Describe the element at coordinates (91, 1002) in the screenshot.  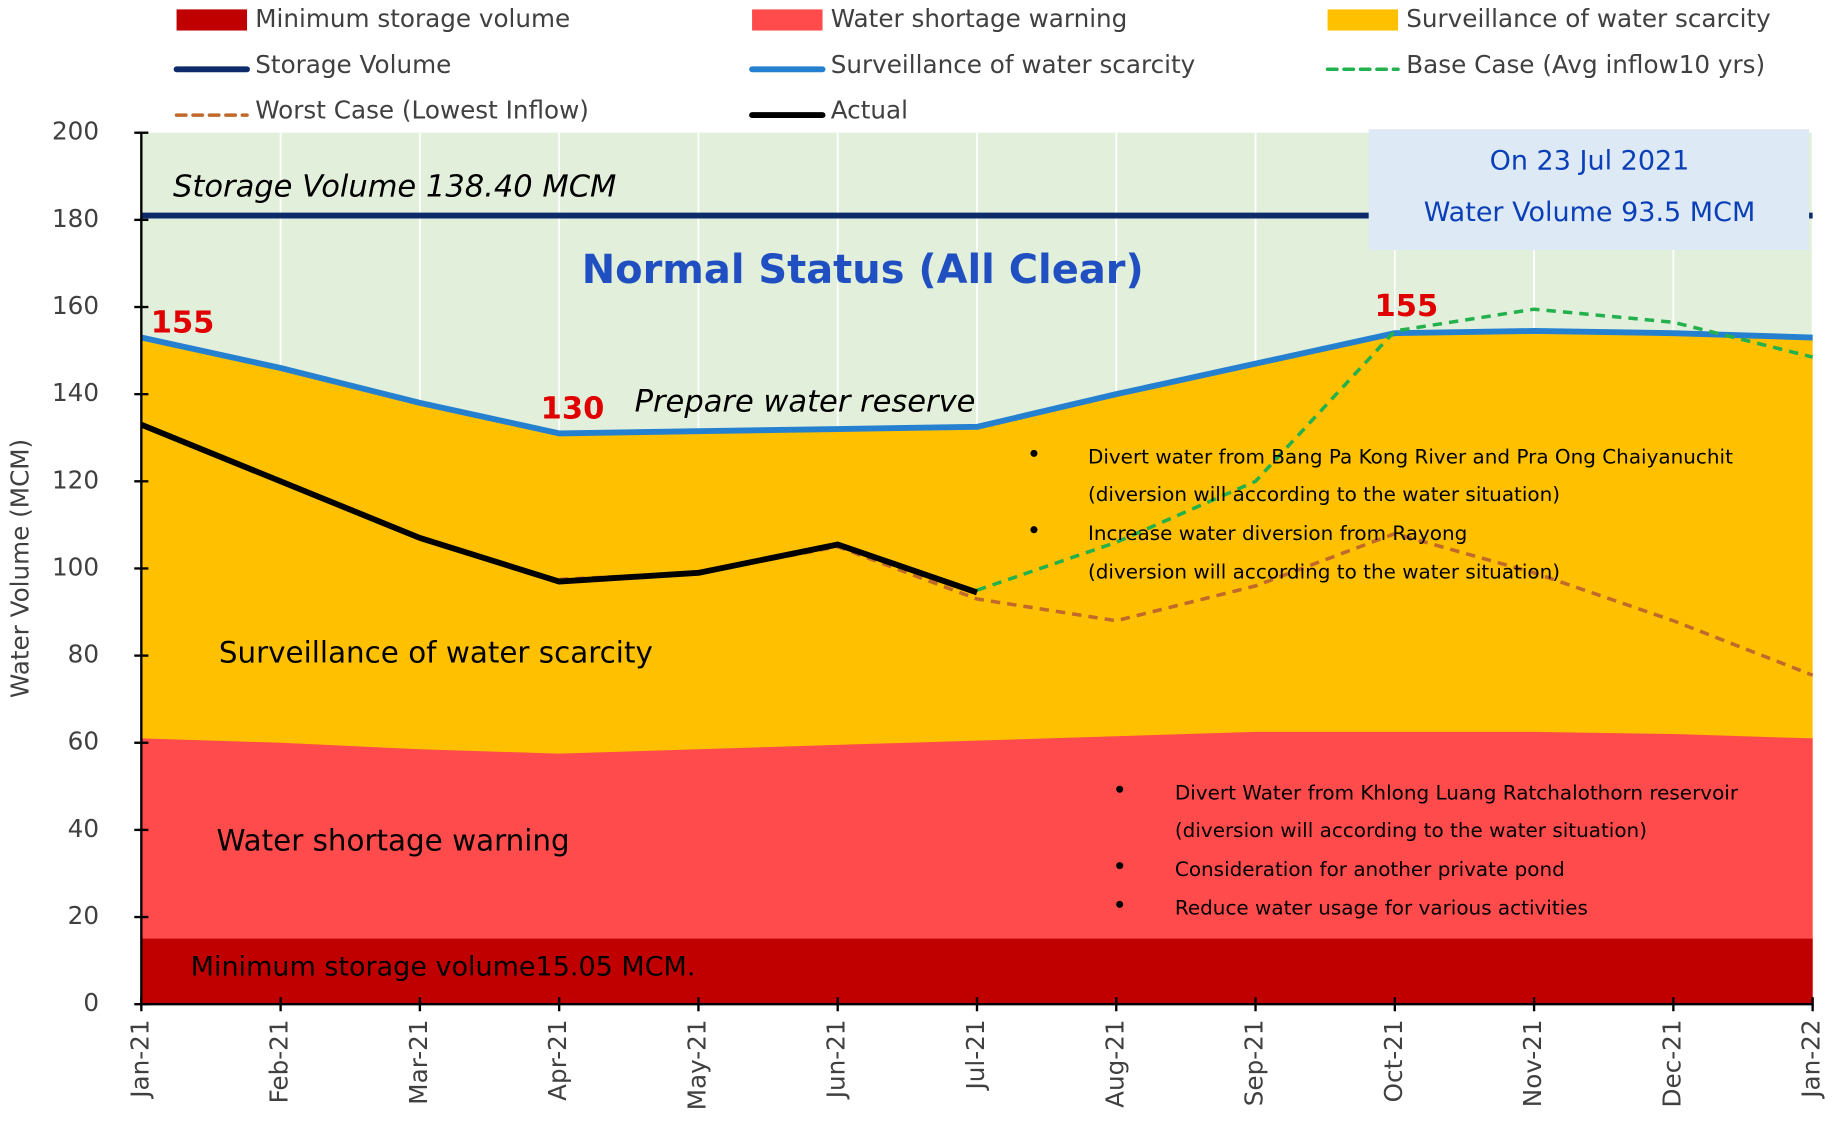
I see `y-tick-label: 0` at that location.